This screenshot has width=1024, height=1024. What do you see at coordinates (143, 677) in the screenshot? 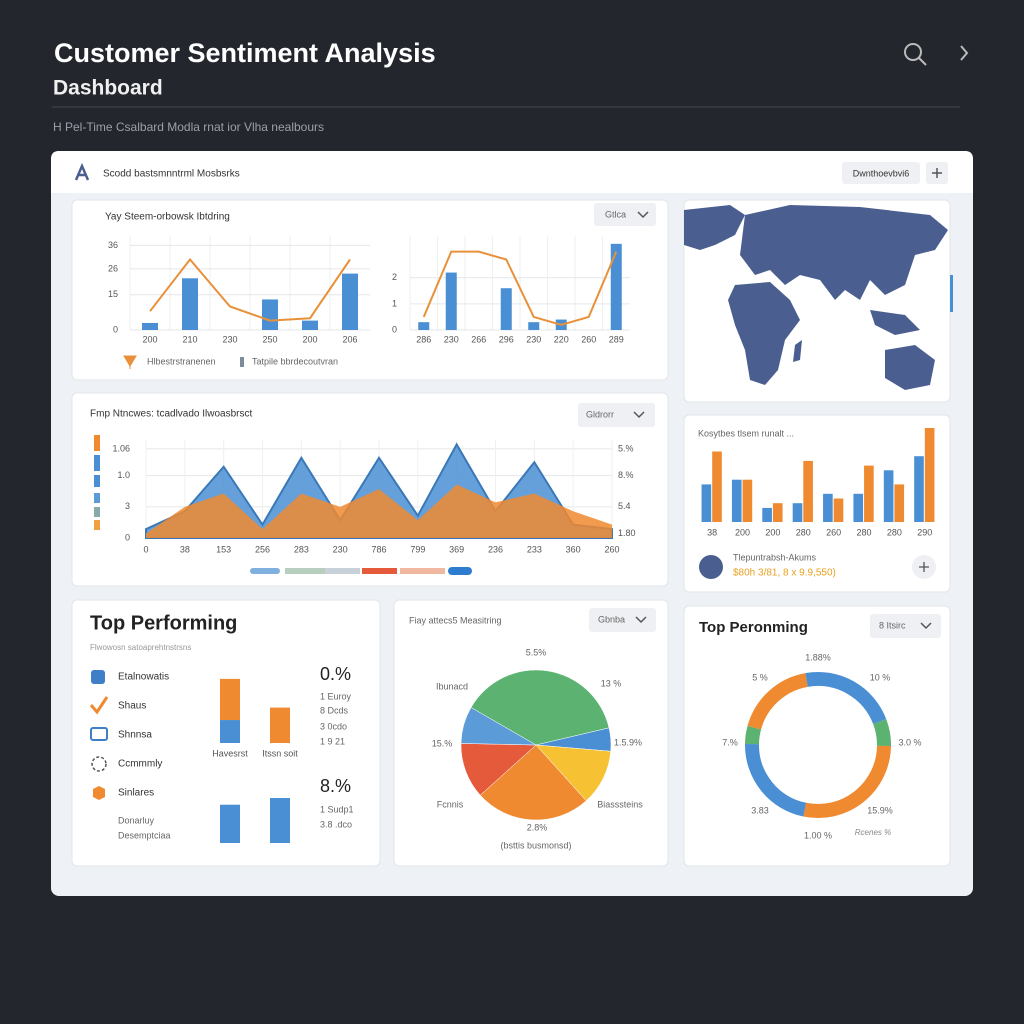
I see `item-label: Etalnowatis` at bounding box center [143, 677].